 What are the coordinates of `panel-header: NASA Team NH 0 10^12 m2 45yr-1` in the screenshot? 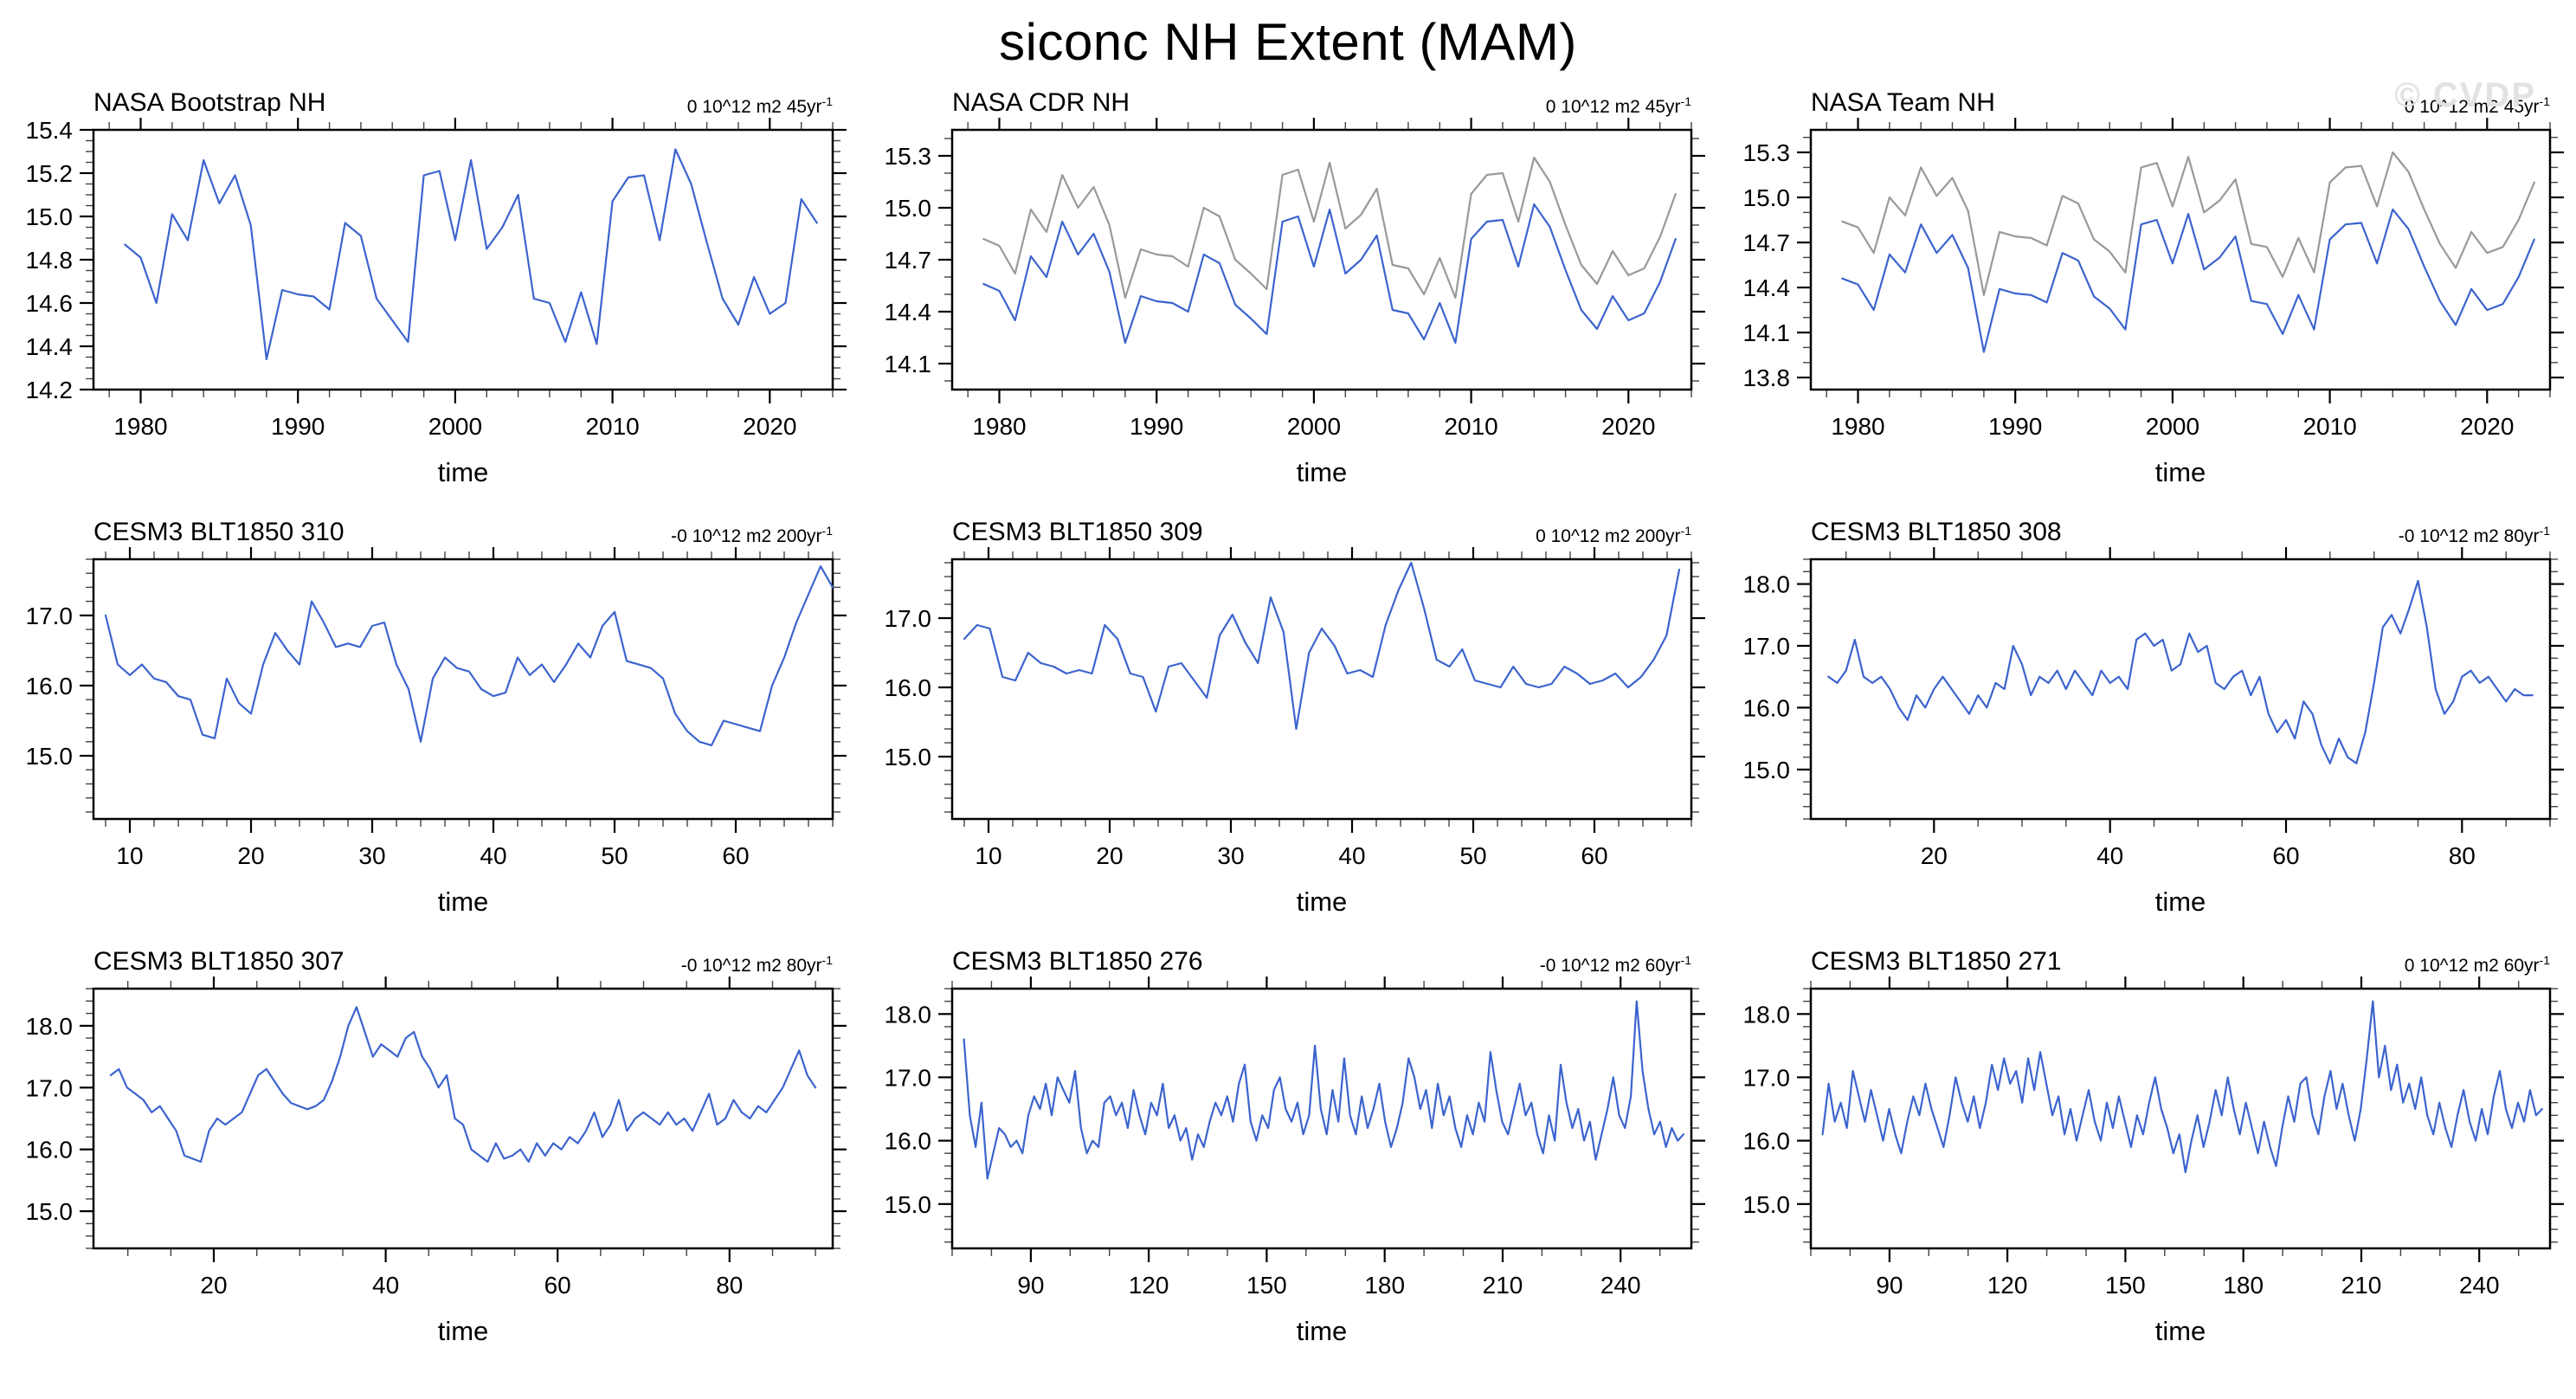 It's located at (2146, 99).